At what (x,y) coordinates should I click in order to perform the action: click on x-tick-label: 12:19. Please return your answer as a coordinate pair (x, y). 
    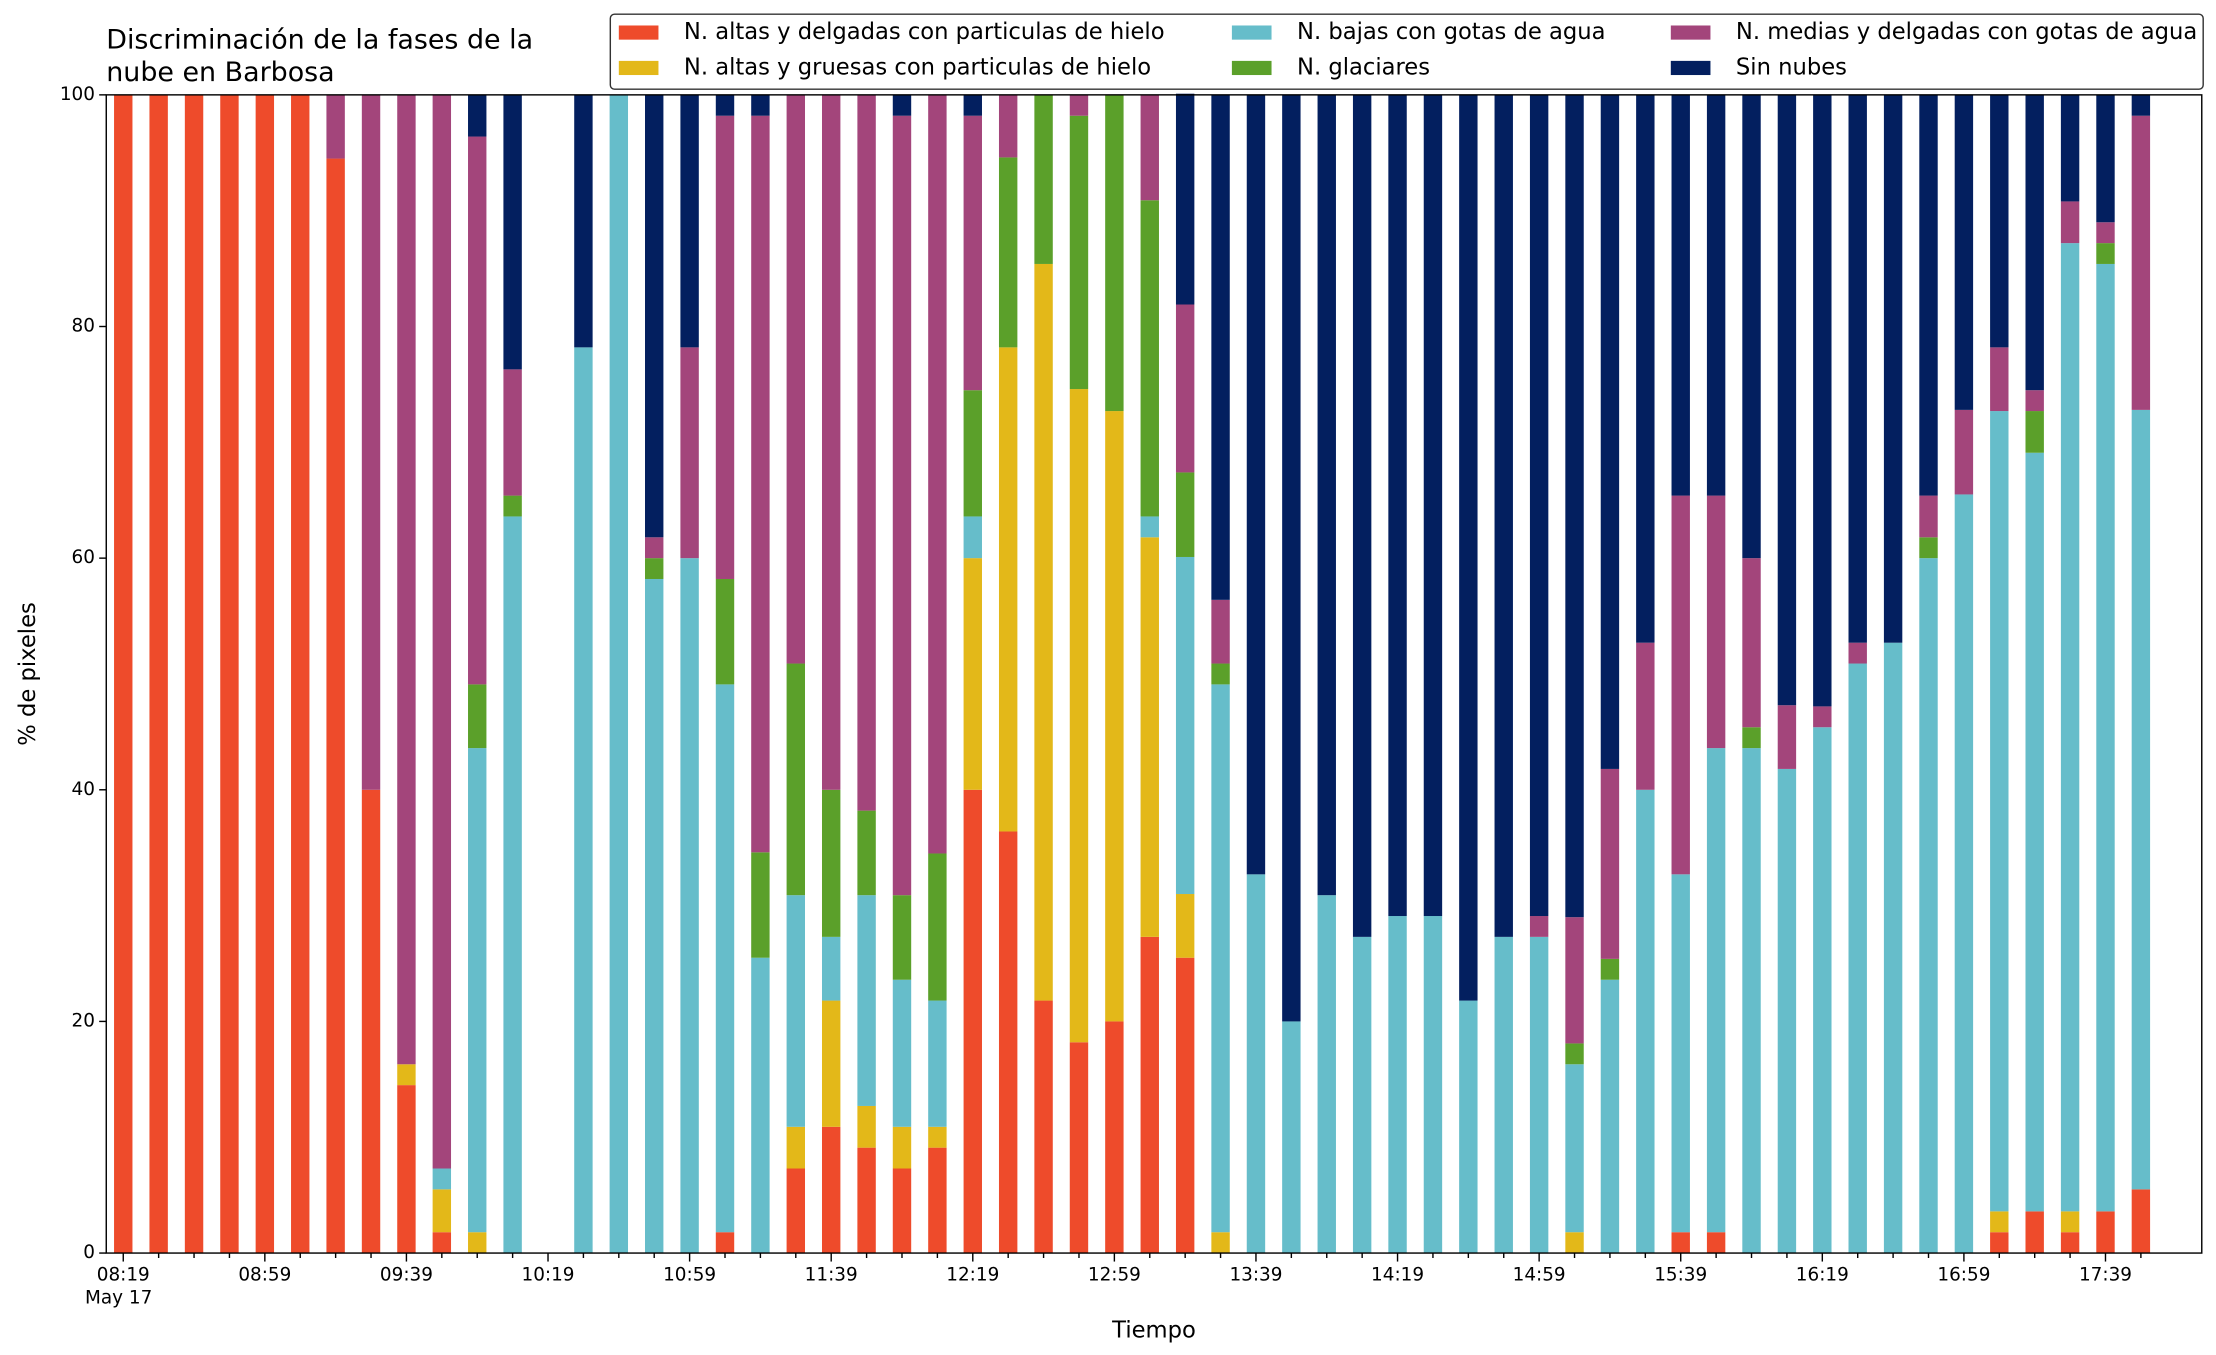
    Looking at the image, I should click on (972, 1275).